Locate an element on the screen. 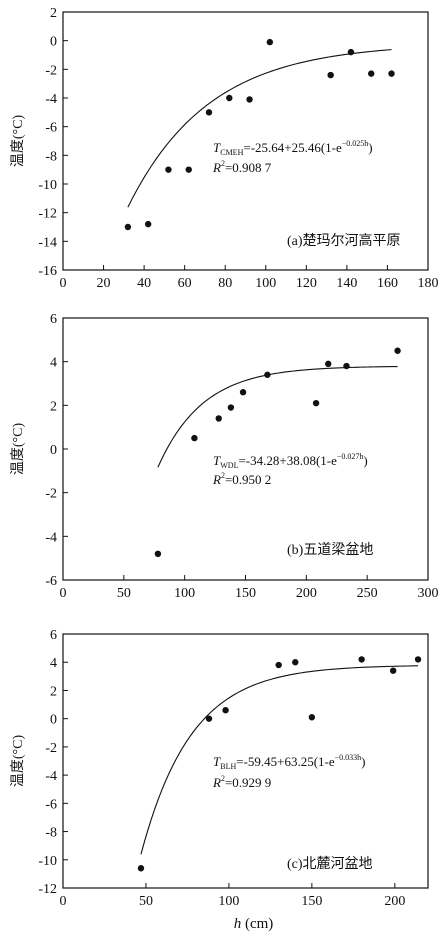  x-tick-label: 300 is located at coordinates (428, 593).